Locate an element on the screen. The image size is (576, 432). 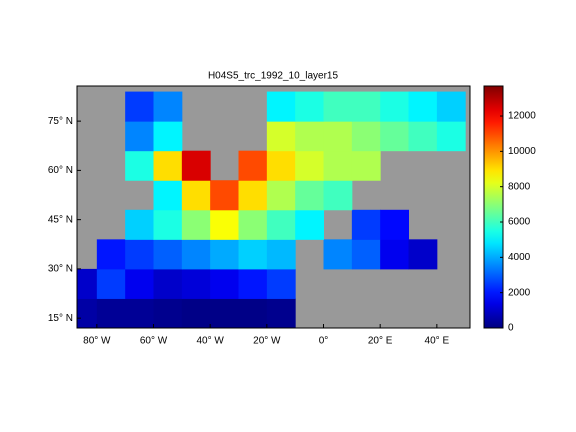
x-tick-label: 40° E is located at coordinates (437, 341).